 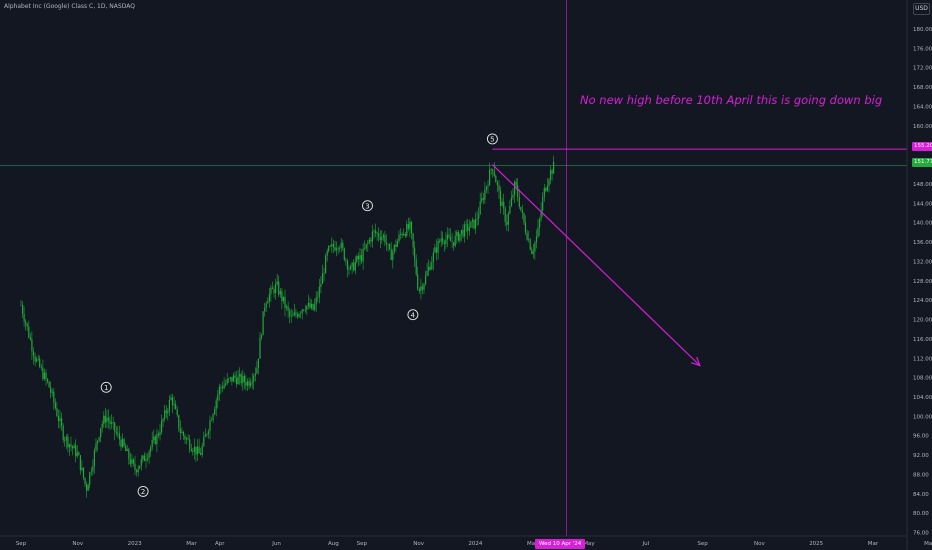 What do you see at coordinates (922, 224) in the screenshot?
I see `price-tick-label: 140.00` at bounding box center [922, 224].